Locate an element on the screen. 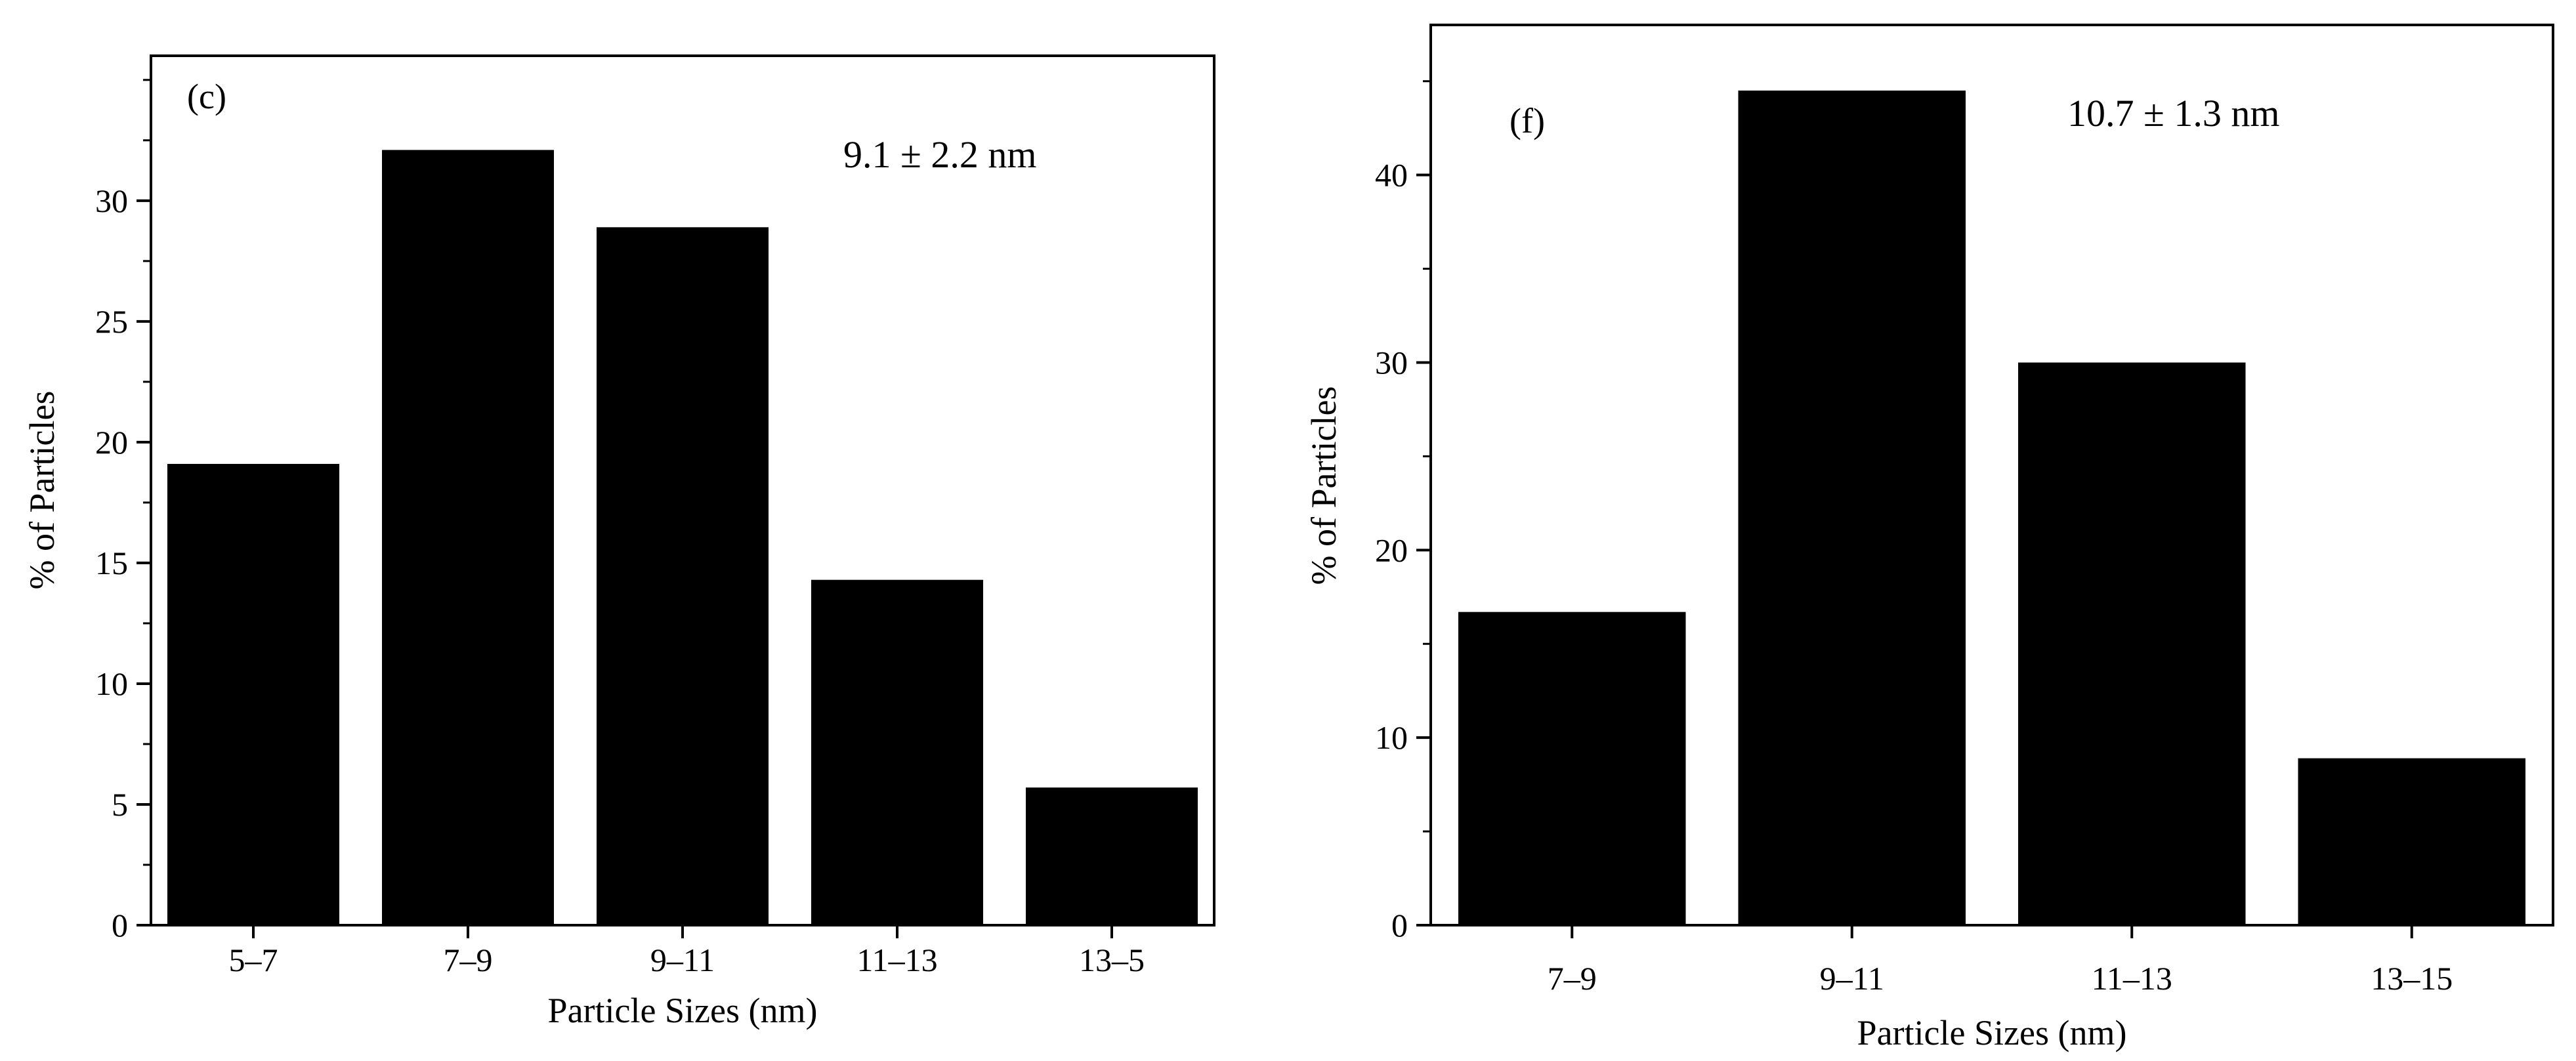 Image resolution: width=2576 pixels, height=1061 pixels. x-tick-label-f-3: 13–15 is located at coordinates (2412, 978).